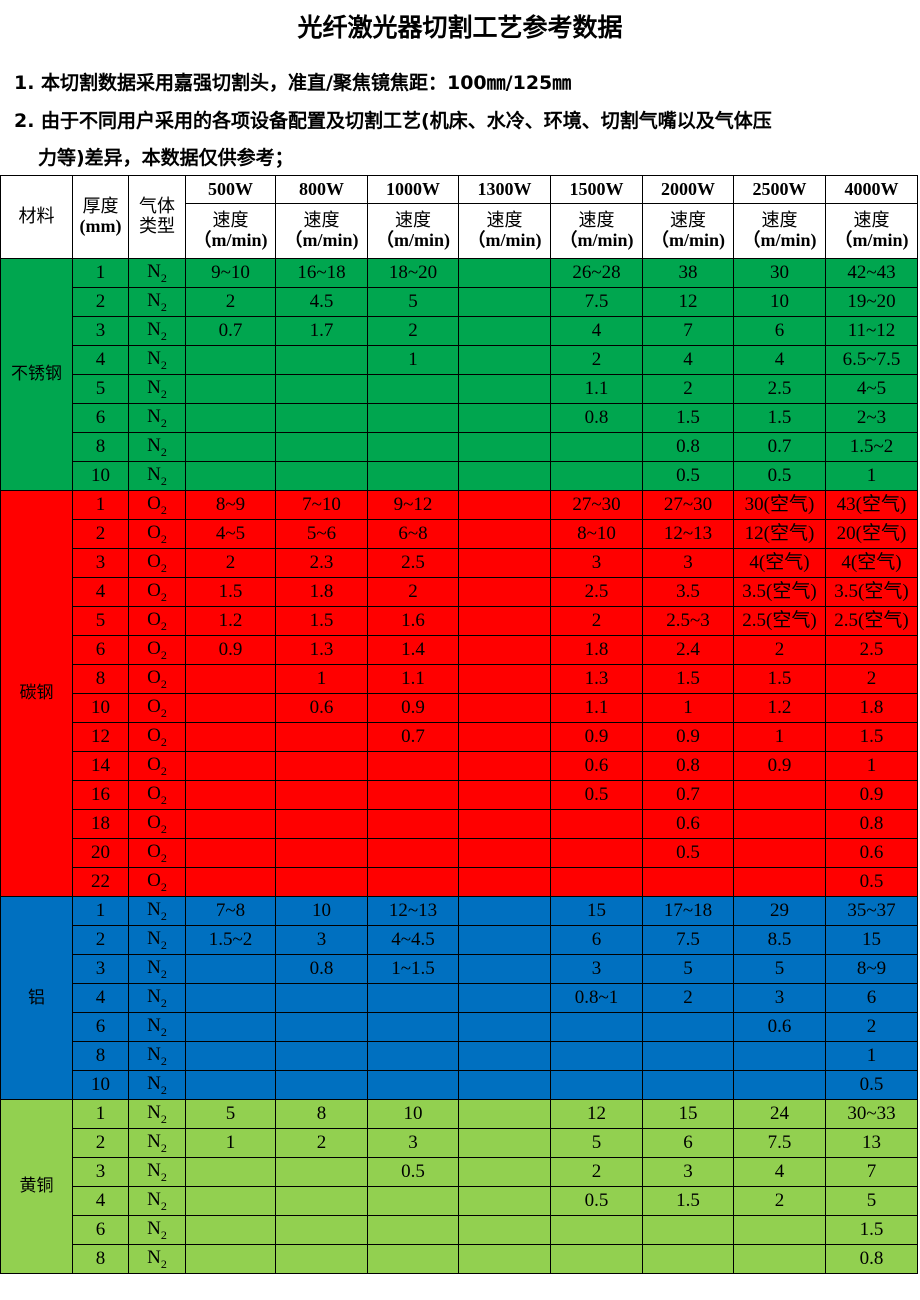 The image size is (920, 1300). What do you see at coordinates (157, 226) in the screenshot?
I see `header-gas-label-2: 类型` at bounding box center [157, 226].